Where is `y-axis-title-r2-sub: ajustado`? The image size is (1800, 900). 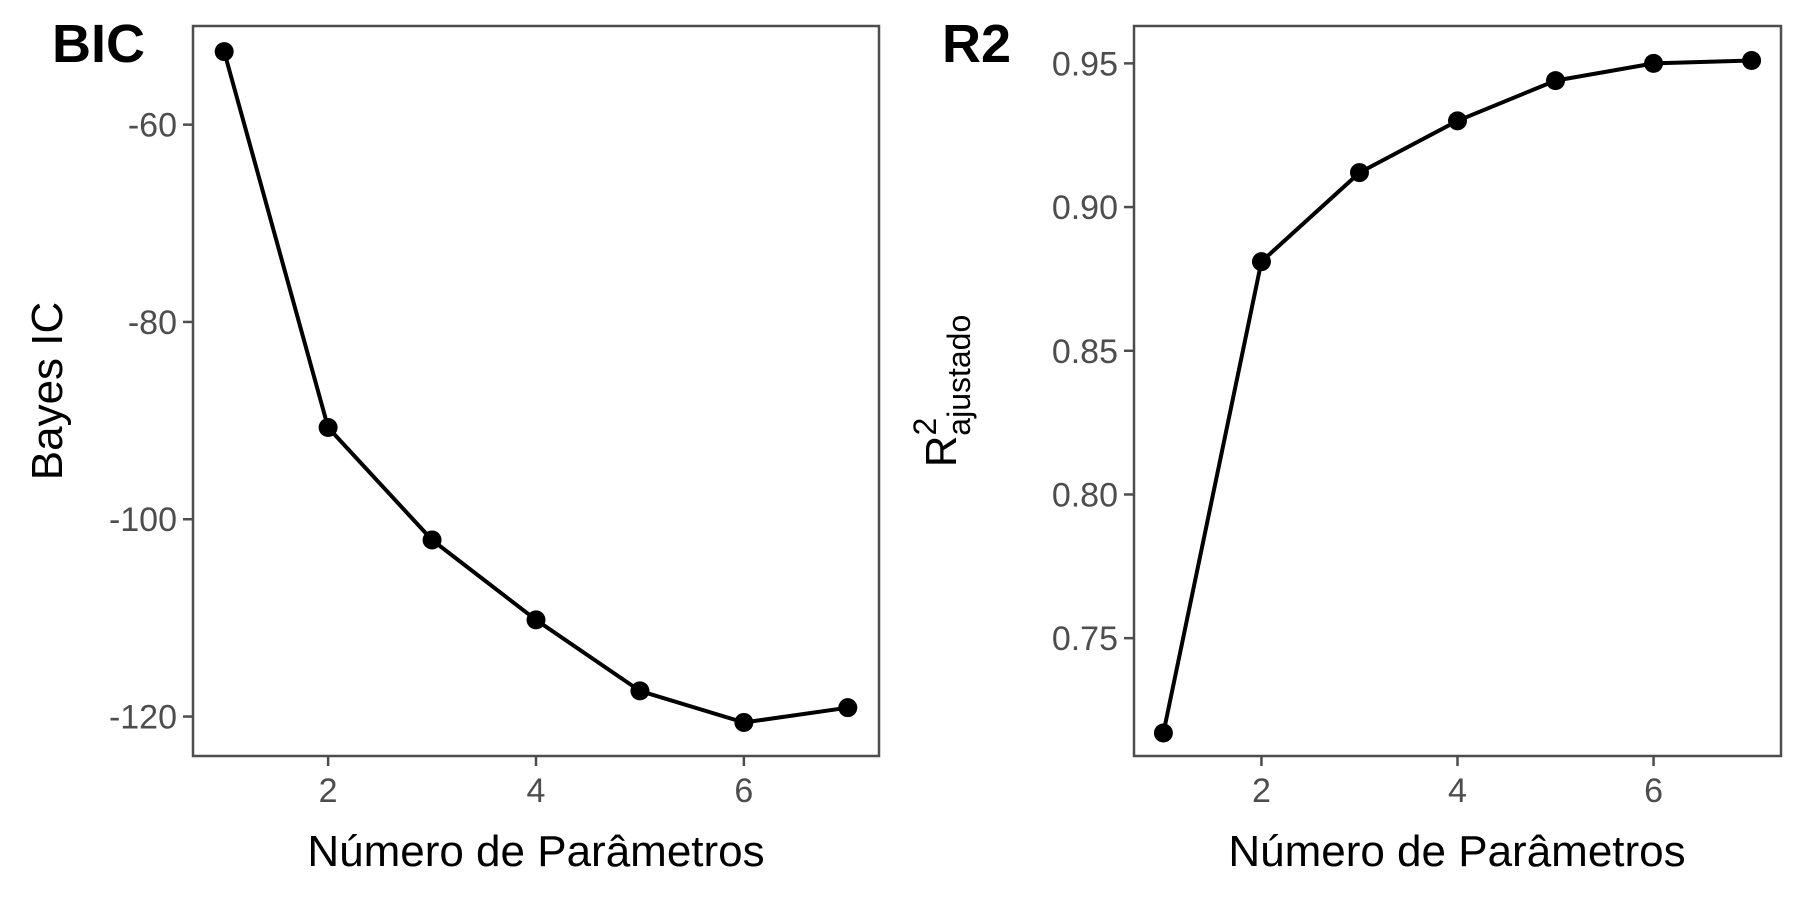
y-axis-title-r2-sub: ajustado is located at coordinates (959, 375).